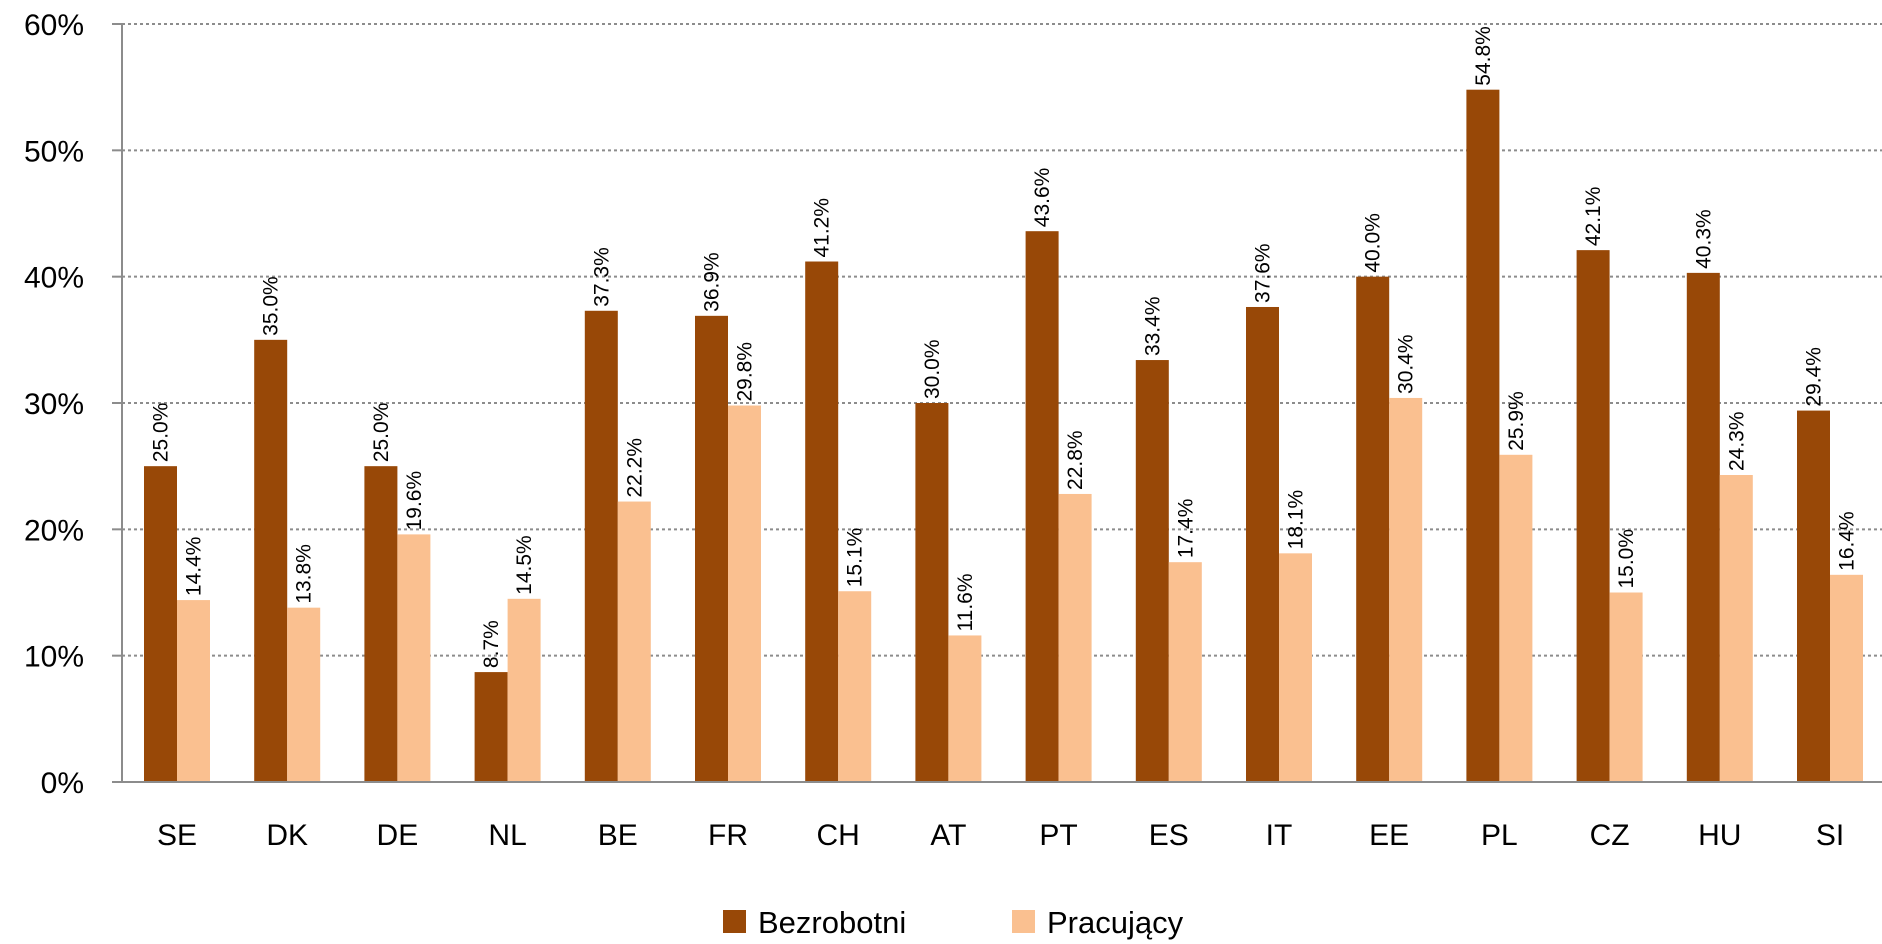  What do you see at coordinates (1296, 520) in the screenshot?
I see `data-label: 18.1%` at bounding box center [1296, 520].